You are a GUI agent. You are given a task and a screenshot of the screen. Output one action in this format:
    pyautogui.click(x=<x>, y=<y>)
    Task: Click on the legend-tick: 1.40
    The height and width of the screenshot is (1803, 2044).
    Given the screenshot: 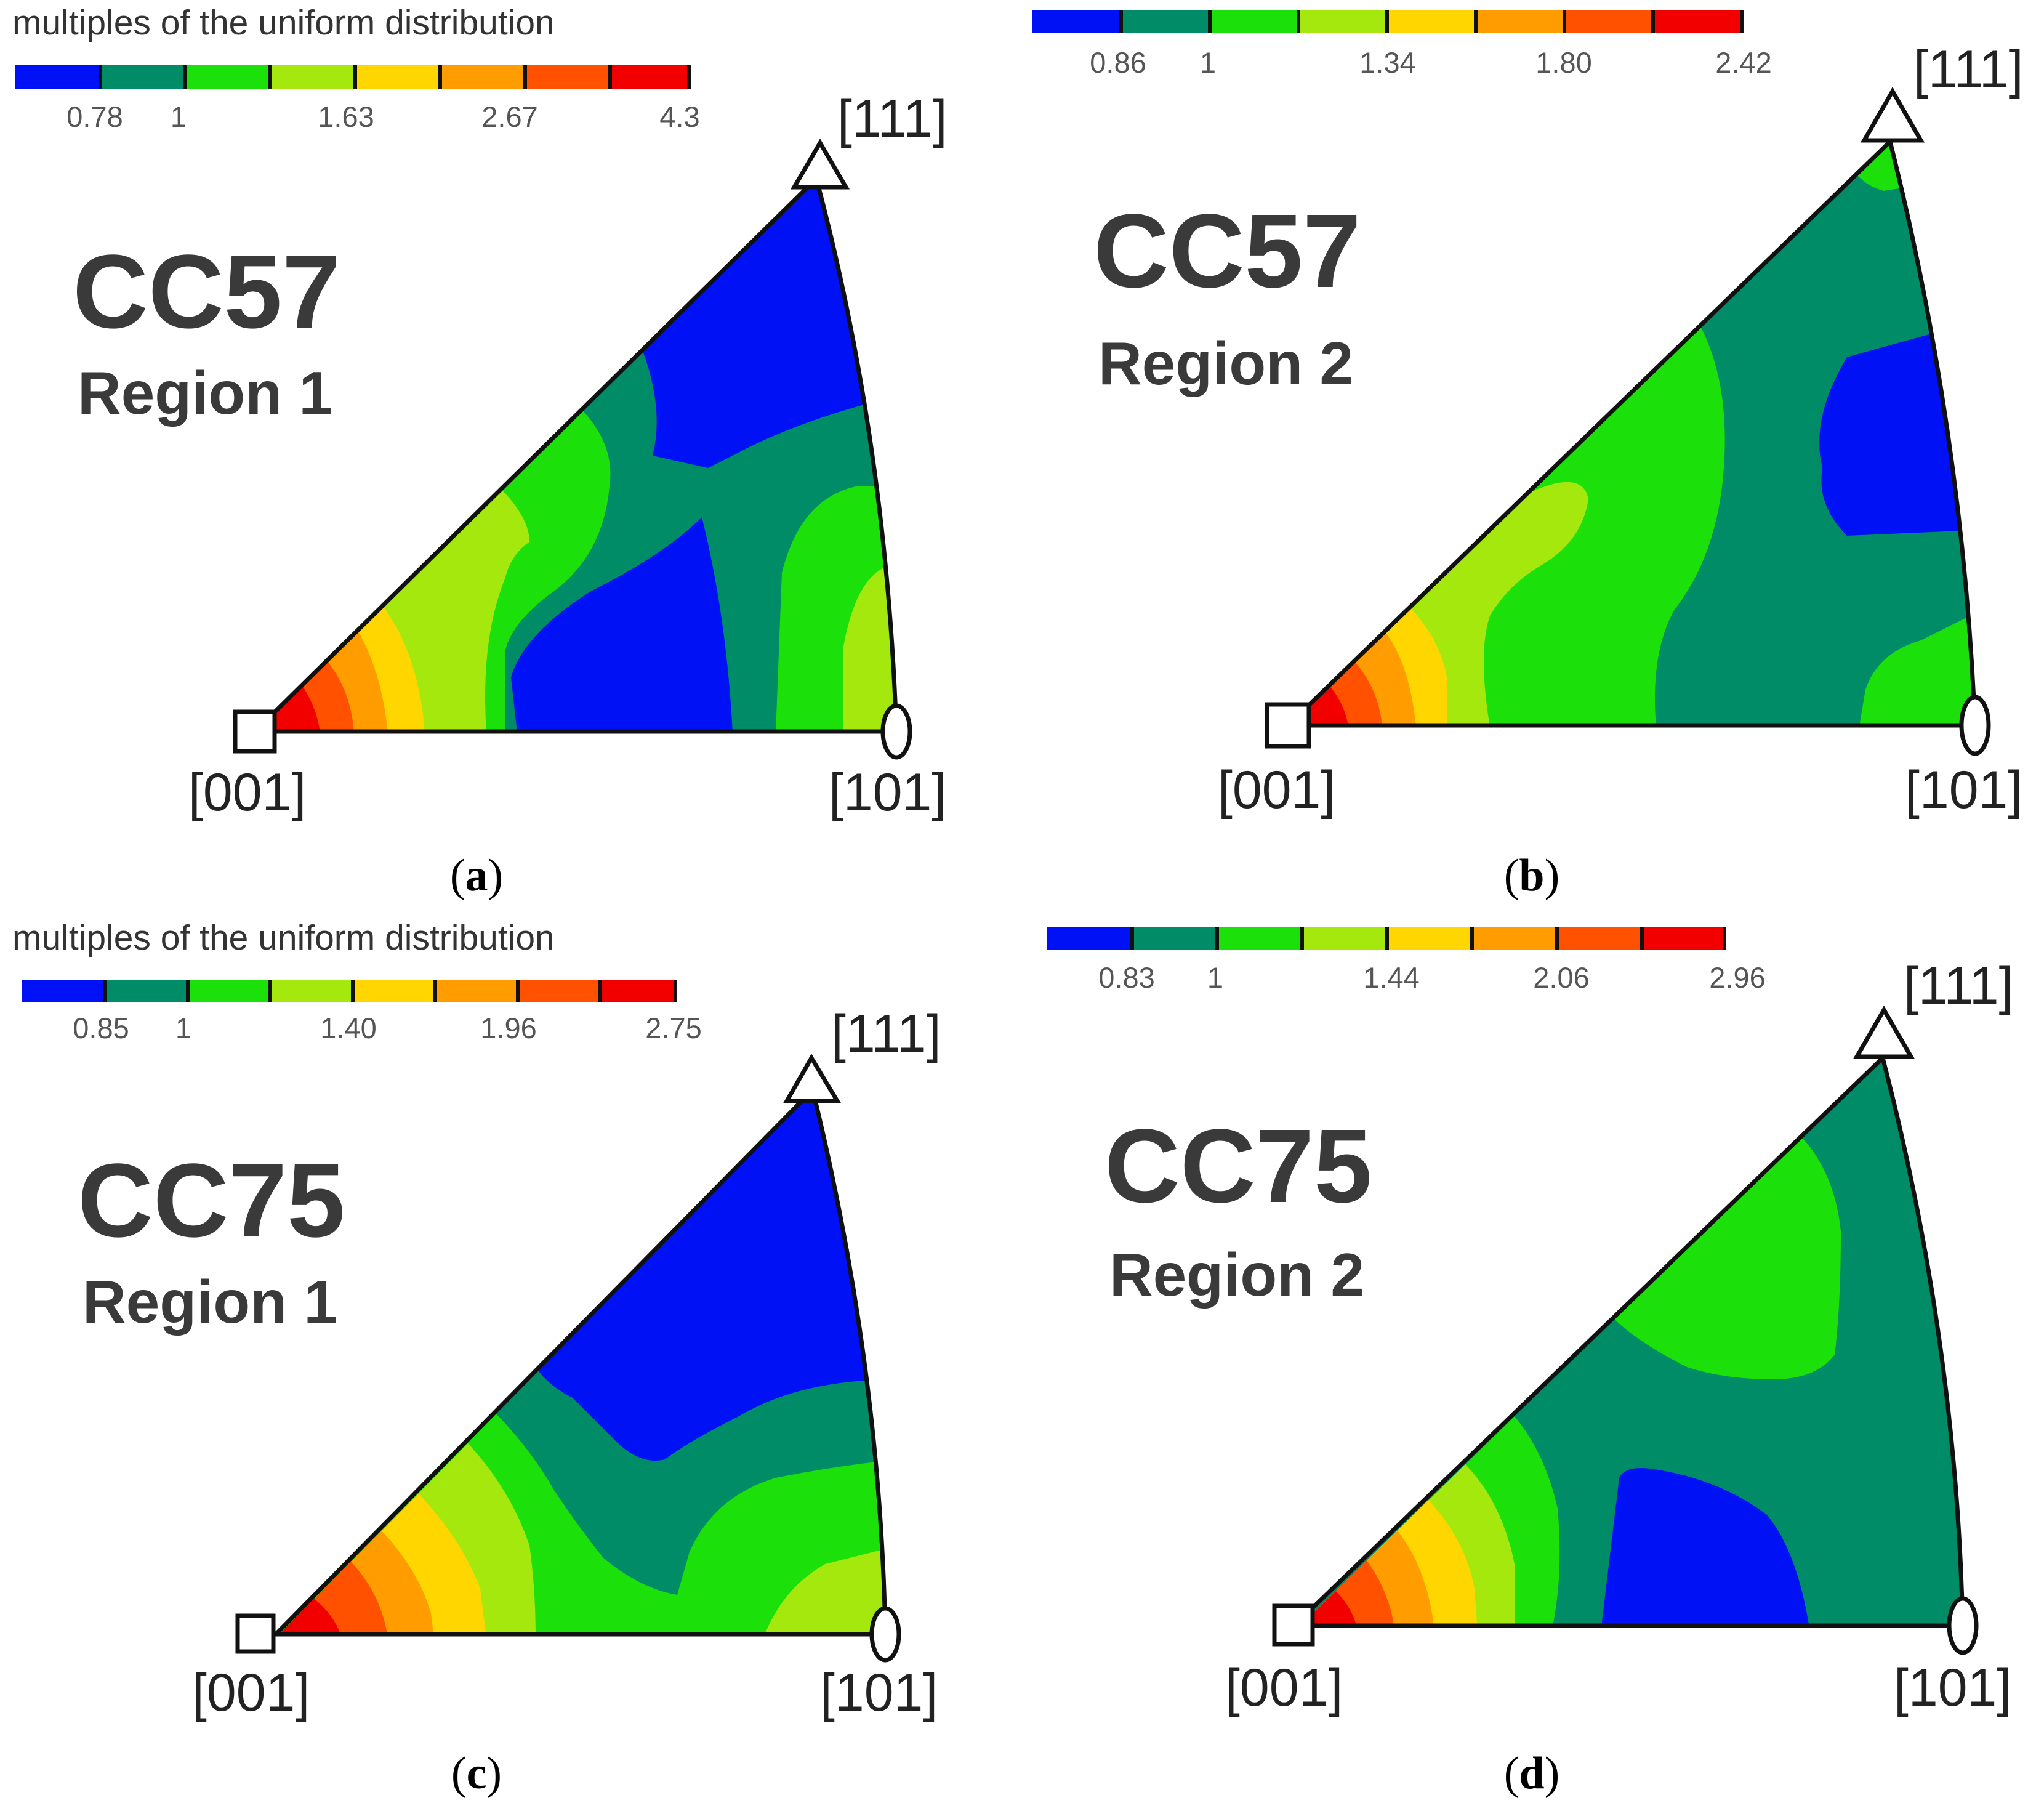 What is the action you would take?
    pyautogui.click(x=348, y=1028)
    